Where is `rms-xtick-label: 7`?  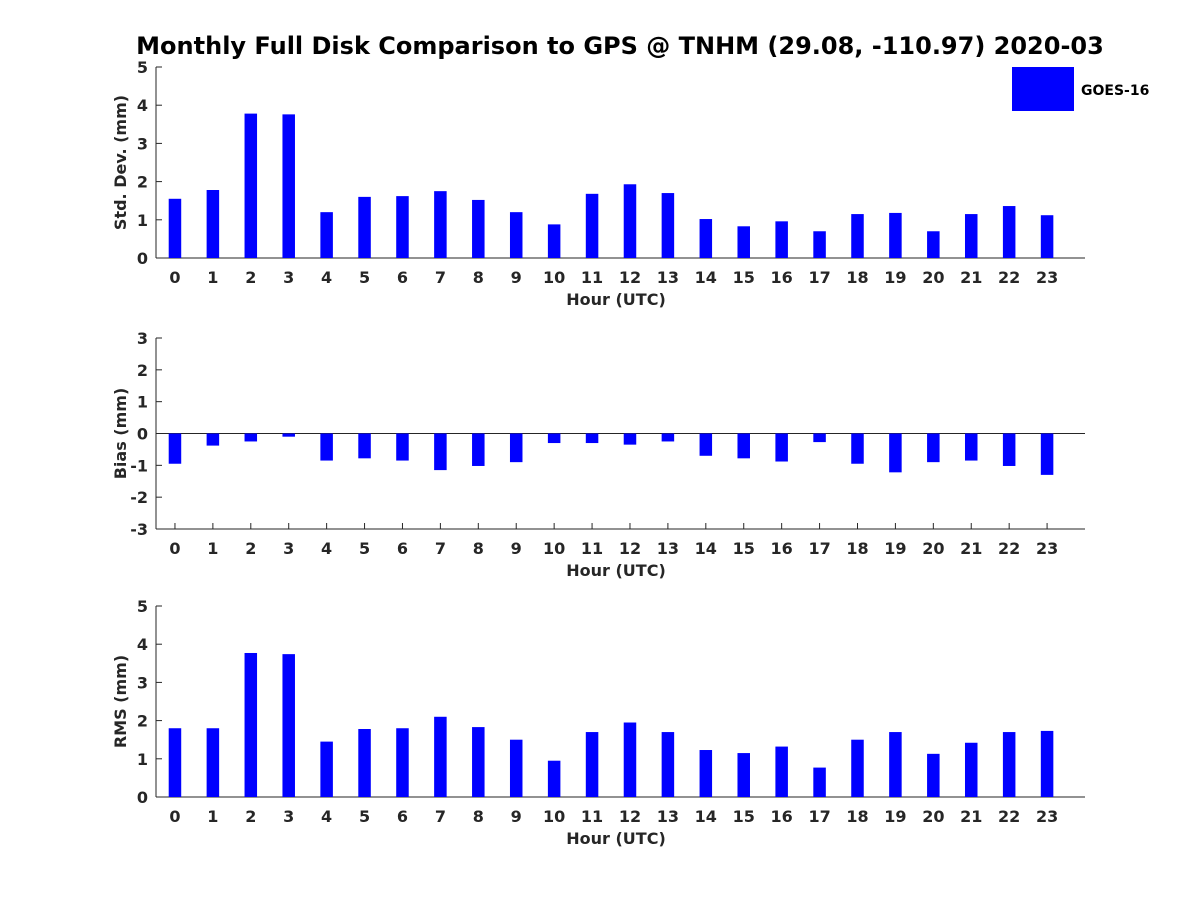
rms-xtick-label: 7 is located at coordinates (440, 816).